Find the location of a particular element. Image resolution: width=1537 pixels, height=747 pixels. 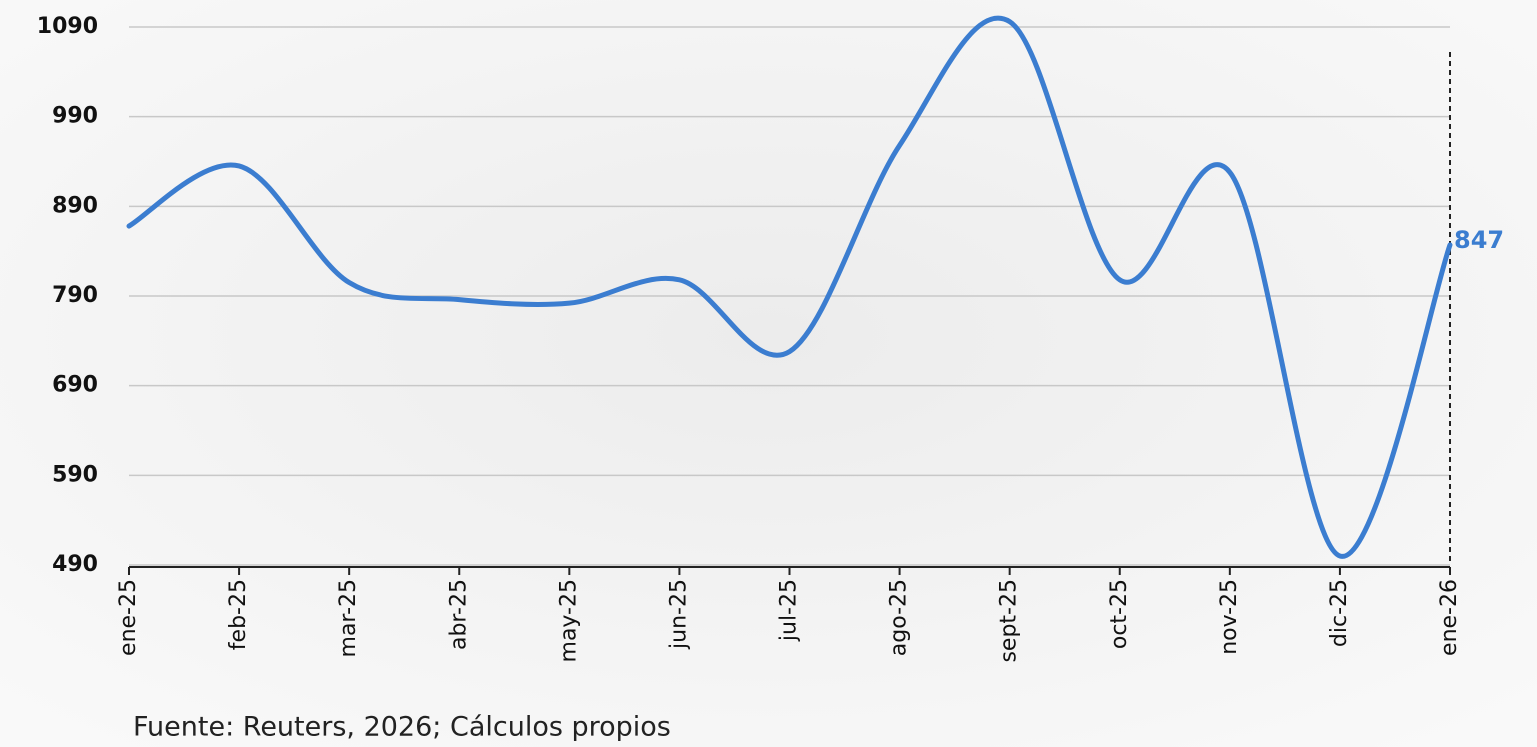

x-tick-label: feb-25 is located at coordinates (238, 614).